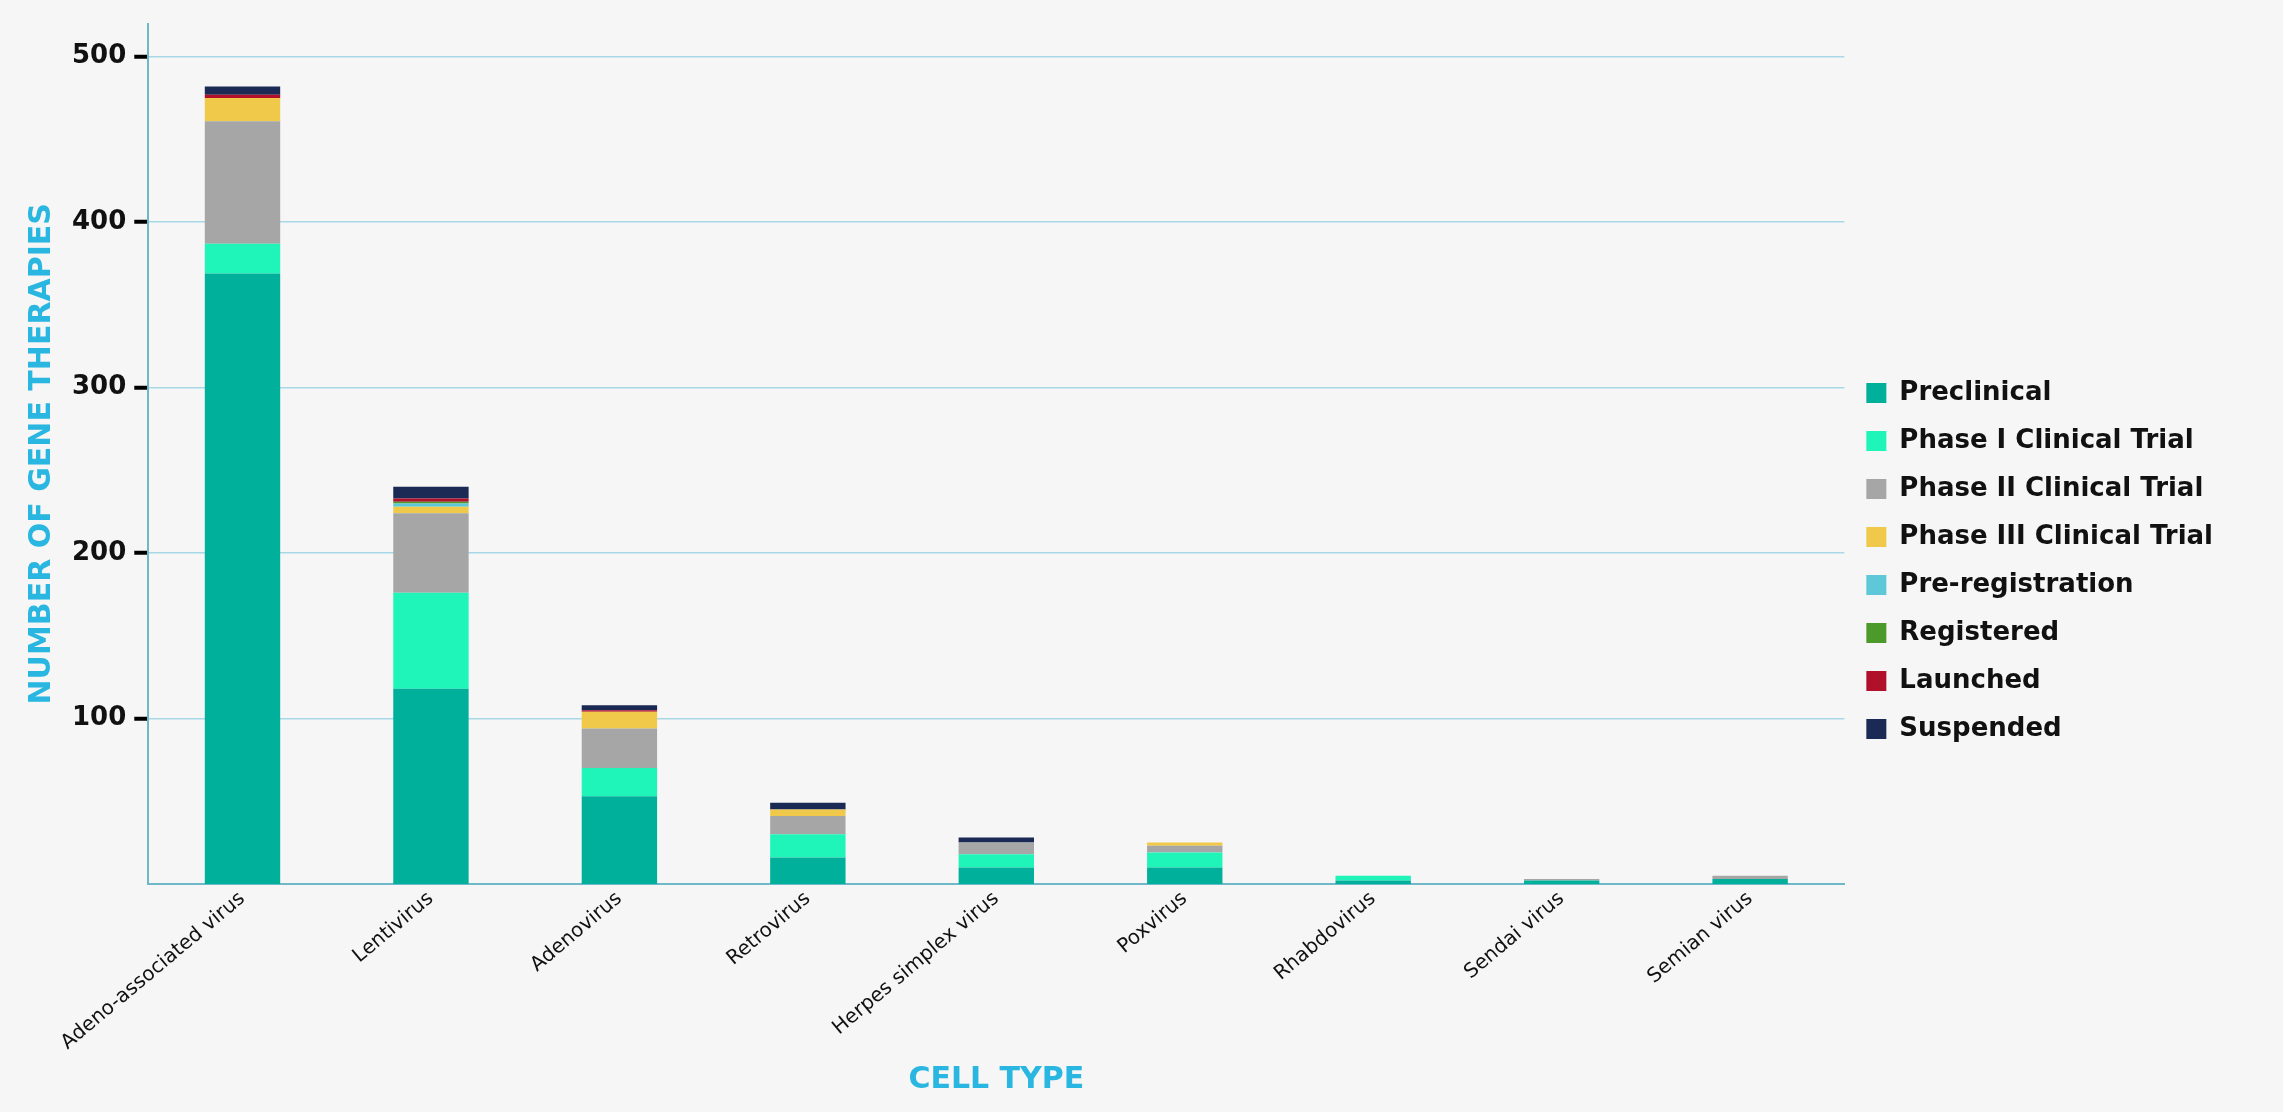 The image size is (2283, 1112). I want to click on y-tick-label: 100, so click(99, 716).